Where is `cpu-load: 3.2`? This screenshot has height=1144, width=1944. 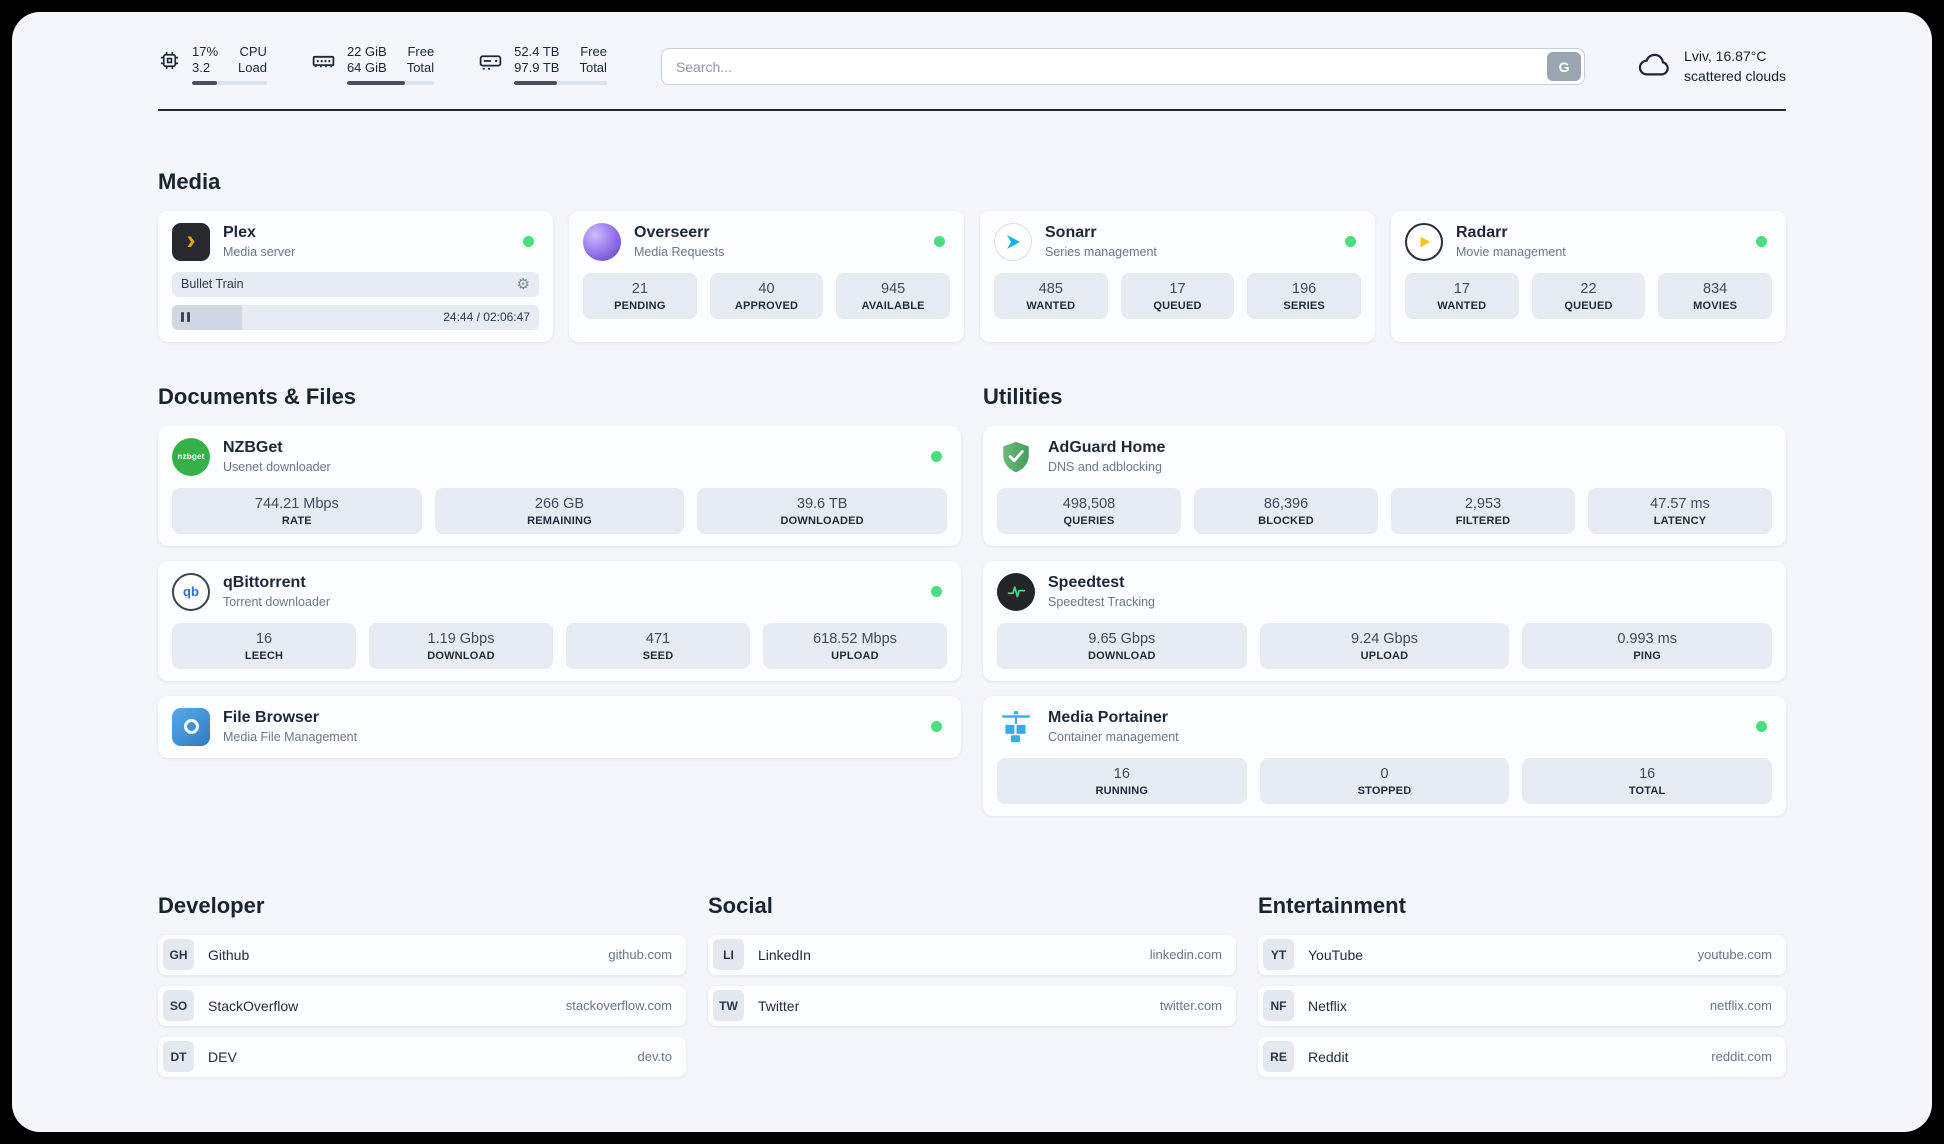
cpu-load: 3.2 is located at coordinates (201, 67).